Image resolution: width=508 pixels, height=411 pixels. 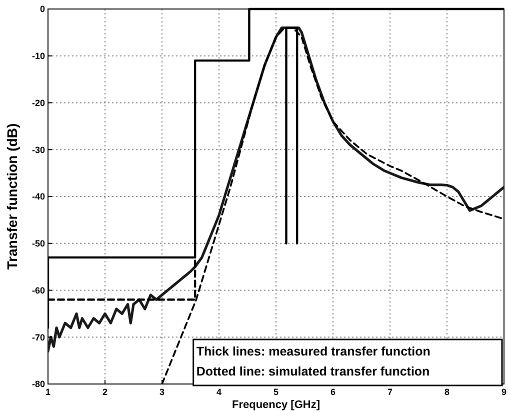 I want to click on x-tick-label: 6, so click(x=333, y=392).